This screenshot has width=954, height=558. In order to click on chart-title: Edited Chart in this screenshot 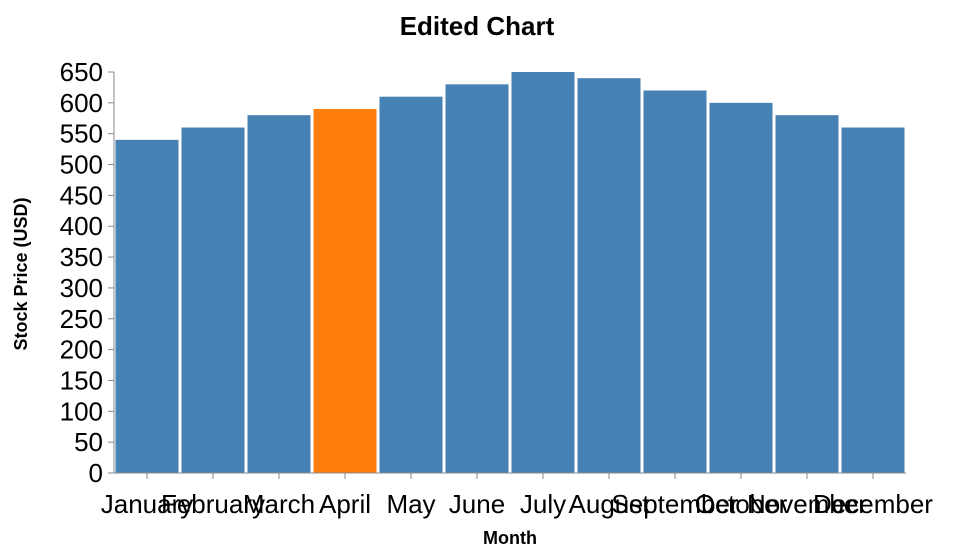, I will do `click(477, 26)`.